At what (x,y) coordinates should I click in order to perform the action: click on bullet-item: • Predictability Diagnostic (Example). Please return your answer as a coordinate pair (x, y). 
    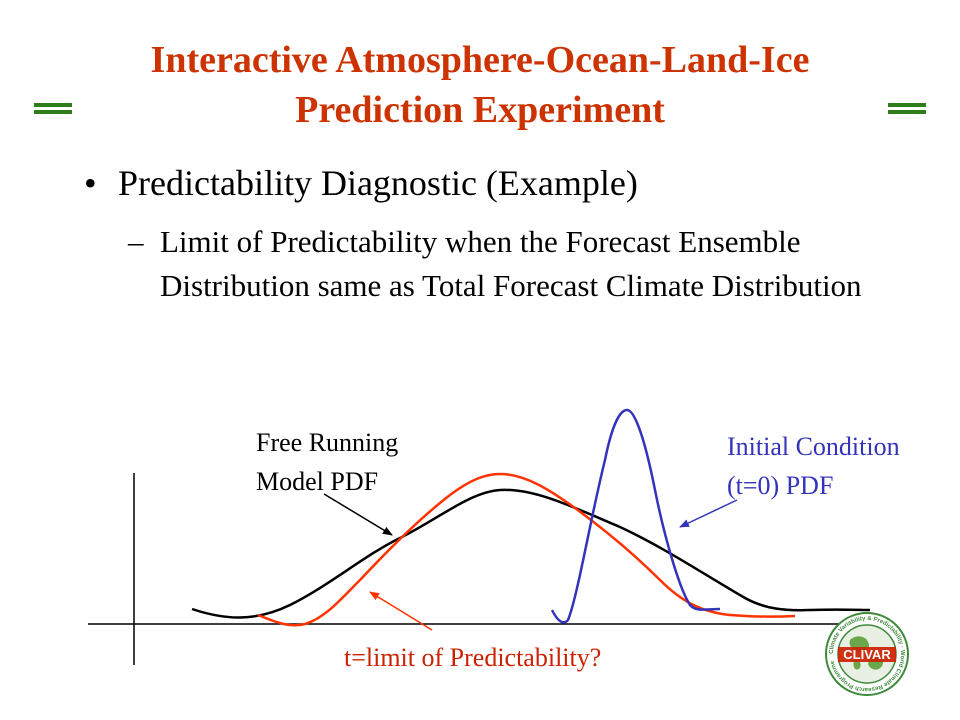
    Looking at the image, I should click on (361, 183).